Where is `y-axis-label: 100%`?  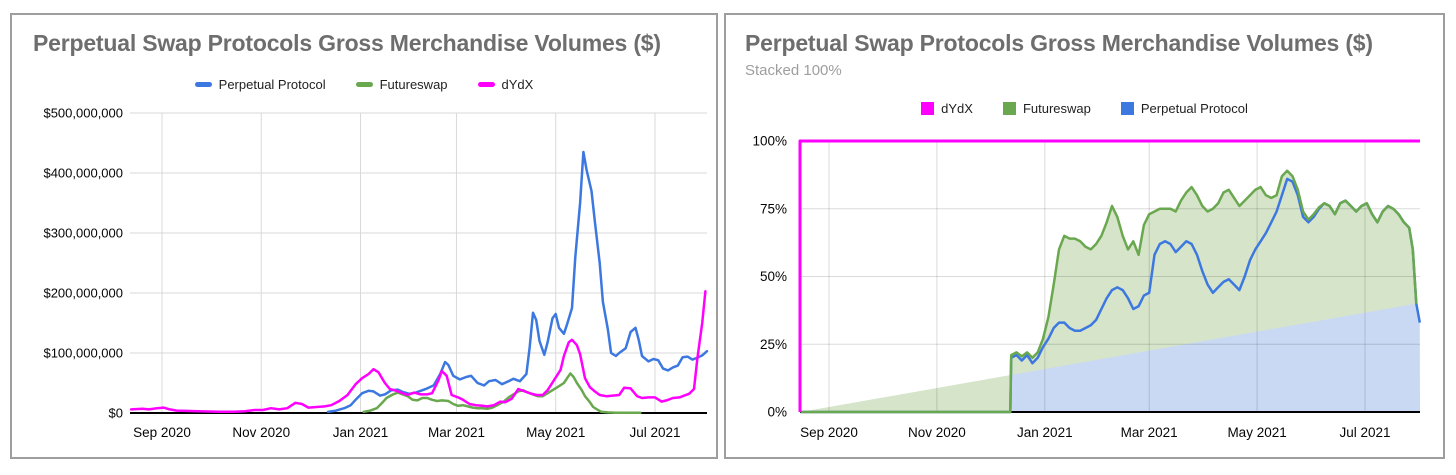
y-axis-label: 100% is located at coordinates (769, 141).